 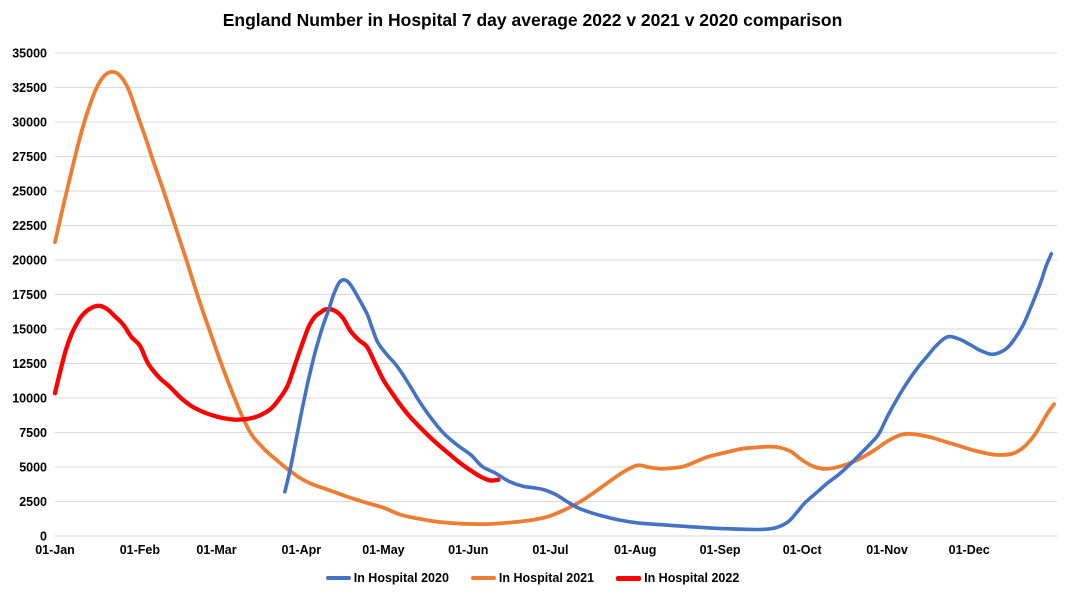 I want to click on legend-label-2021: In Hospital 2021, so click(x=546, y=578).